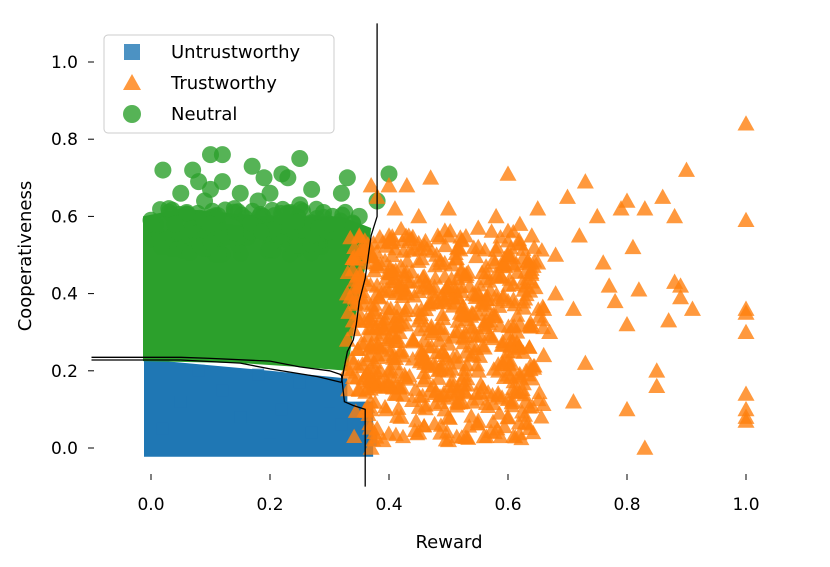  Describe the element at coordinates (72, 256) in the screenshot. I see `y-axis: 0.0 0.2 0.4 0.6 0.8 1.0` at that location.